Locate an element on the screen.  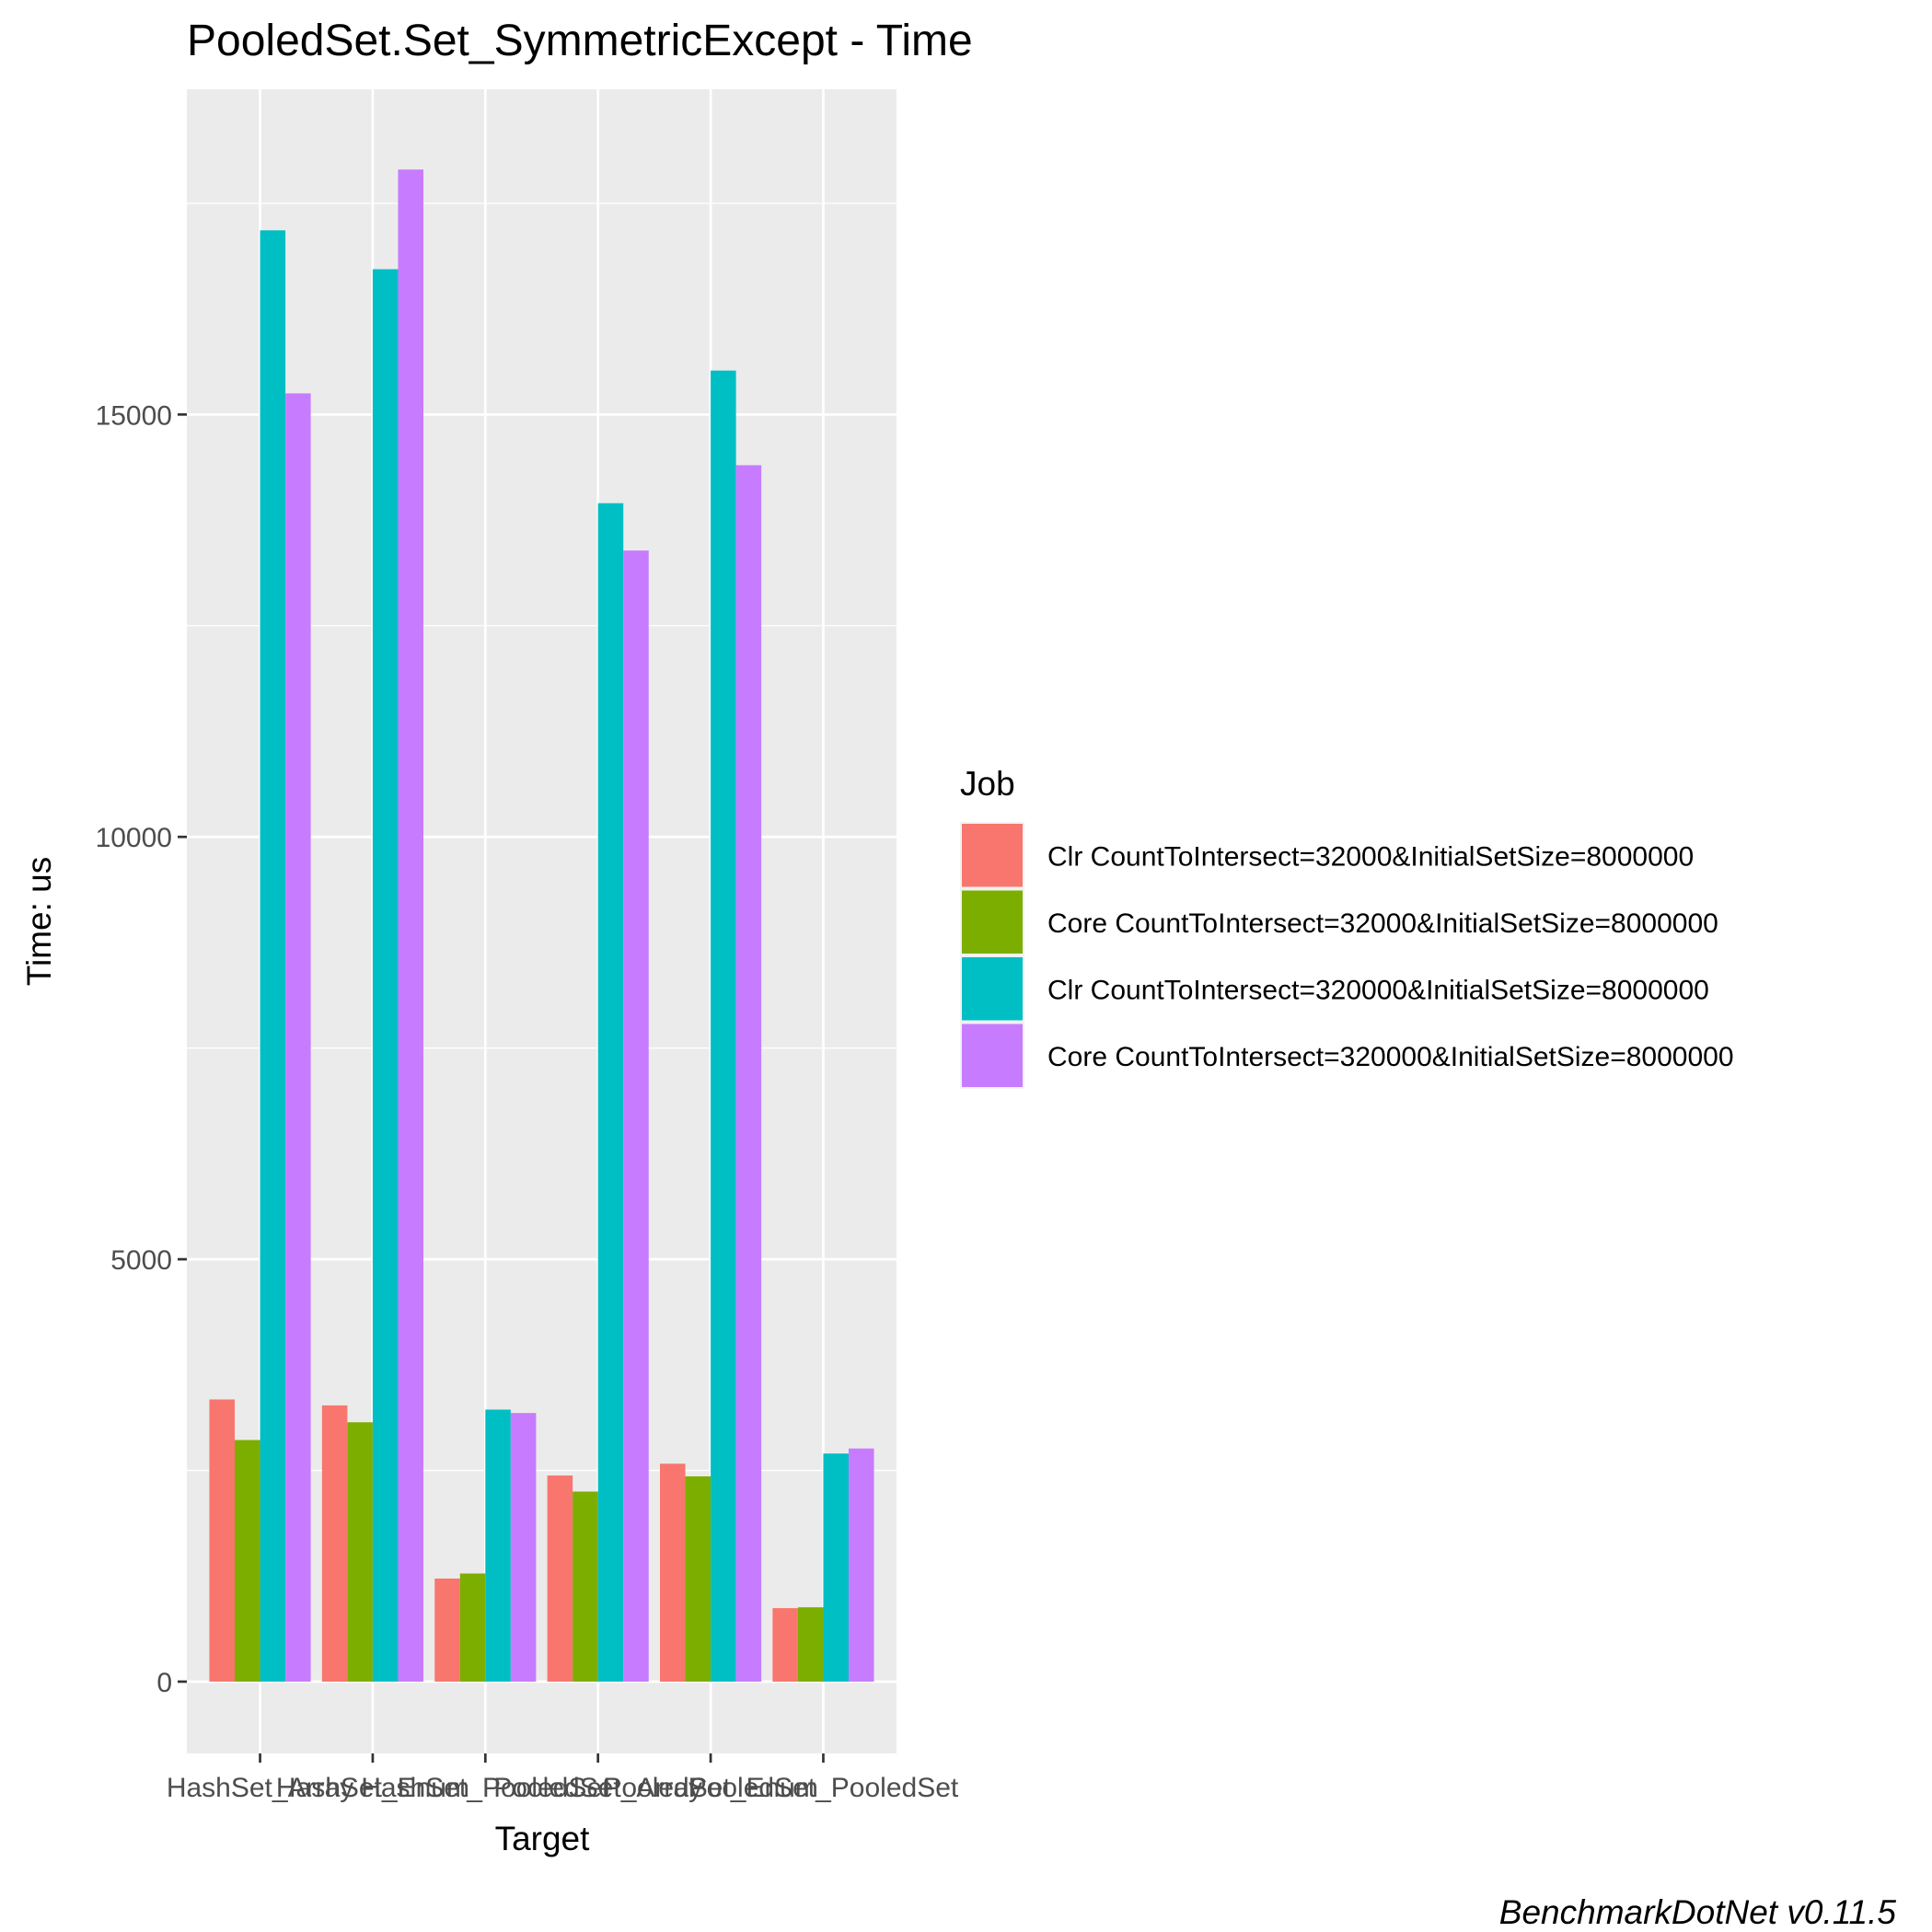
x-tick-label: PooledSet_Array is located at coordinates (598, 1788).